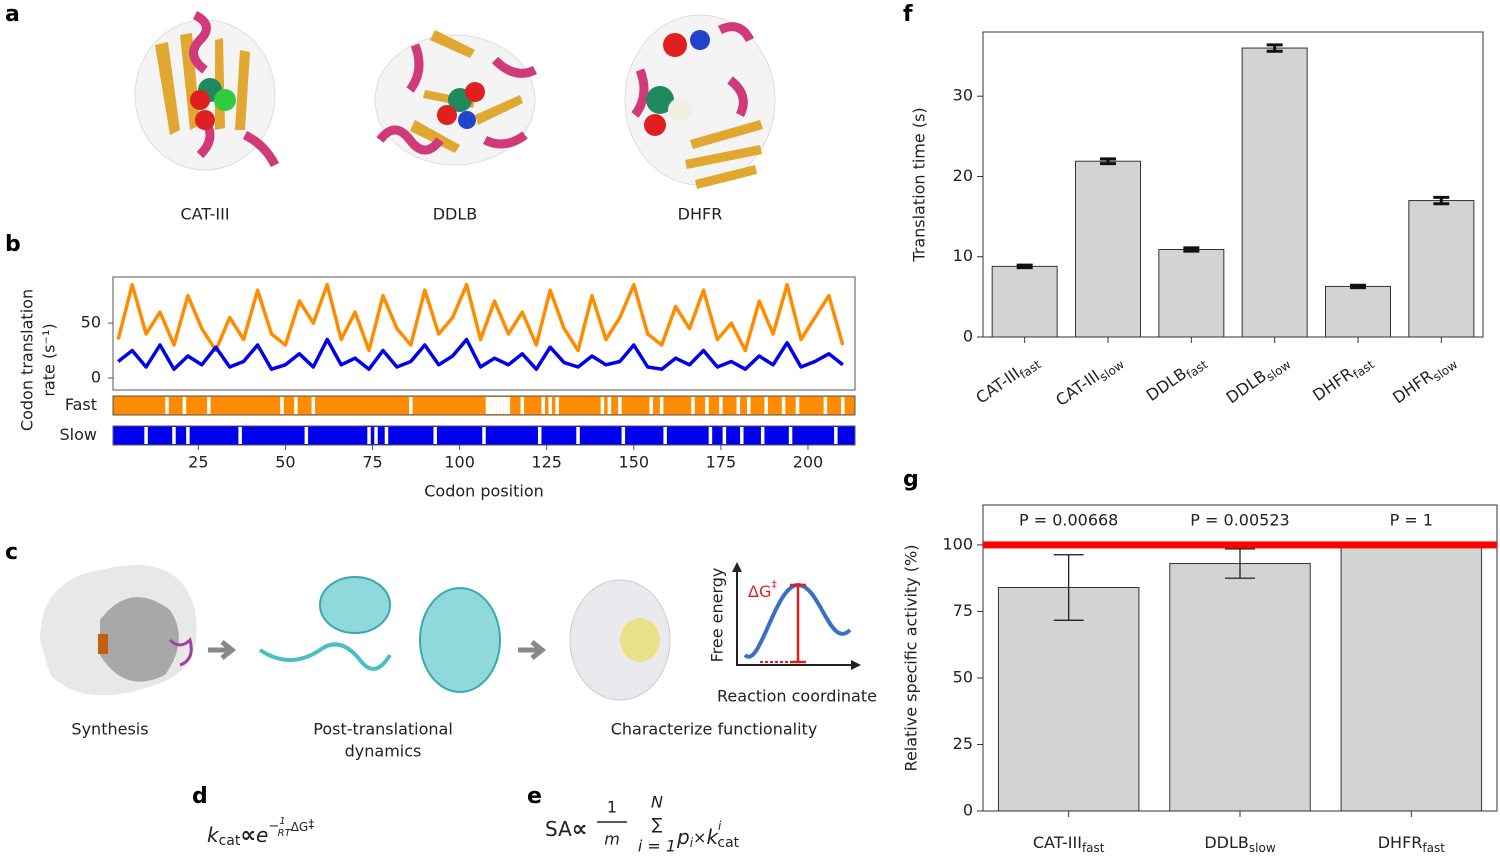 This screenshot has width=1500, height=856. I want to click on x-tick-label: 200, so click(808, 462).